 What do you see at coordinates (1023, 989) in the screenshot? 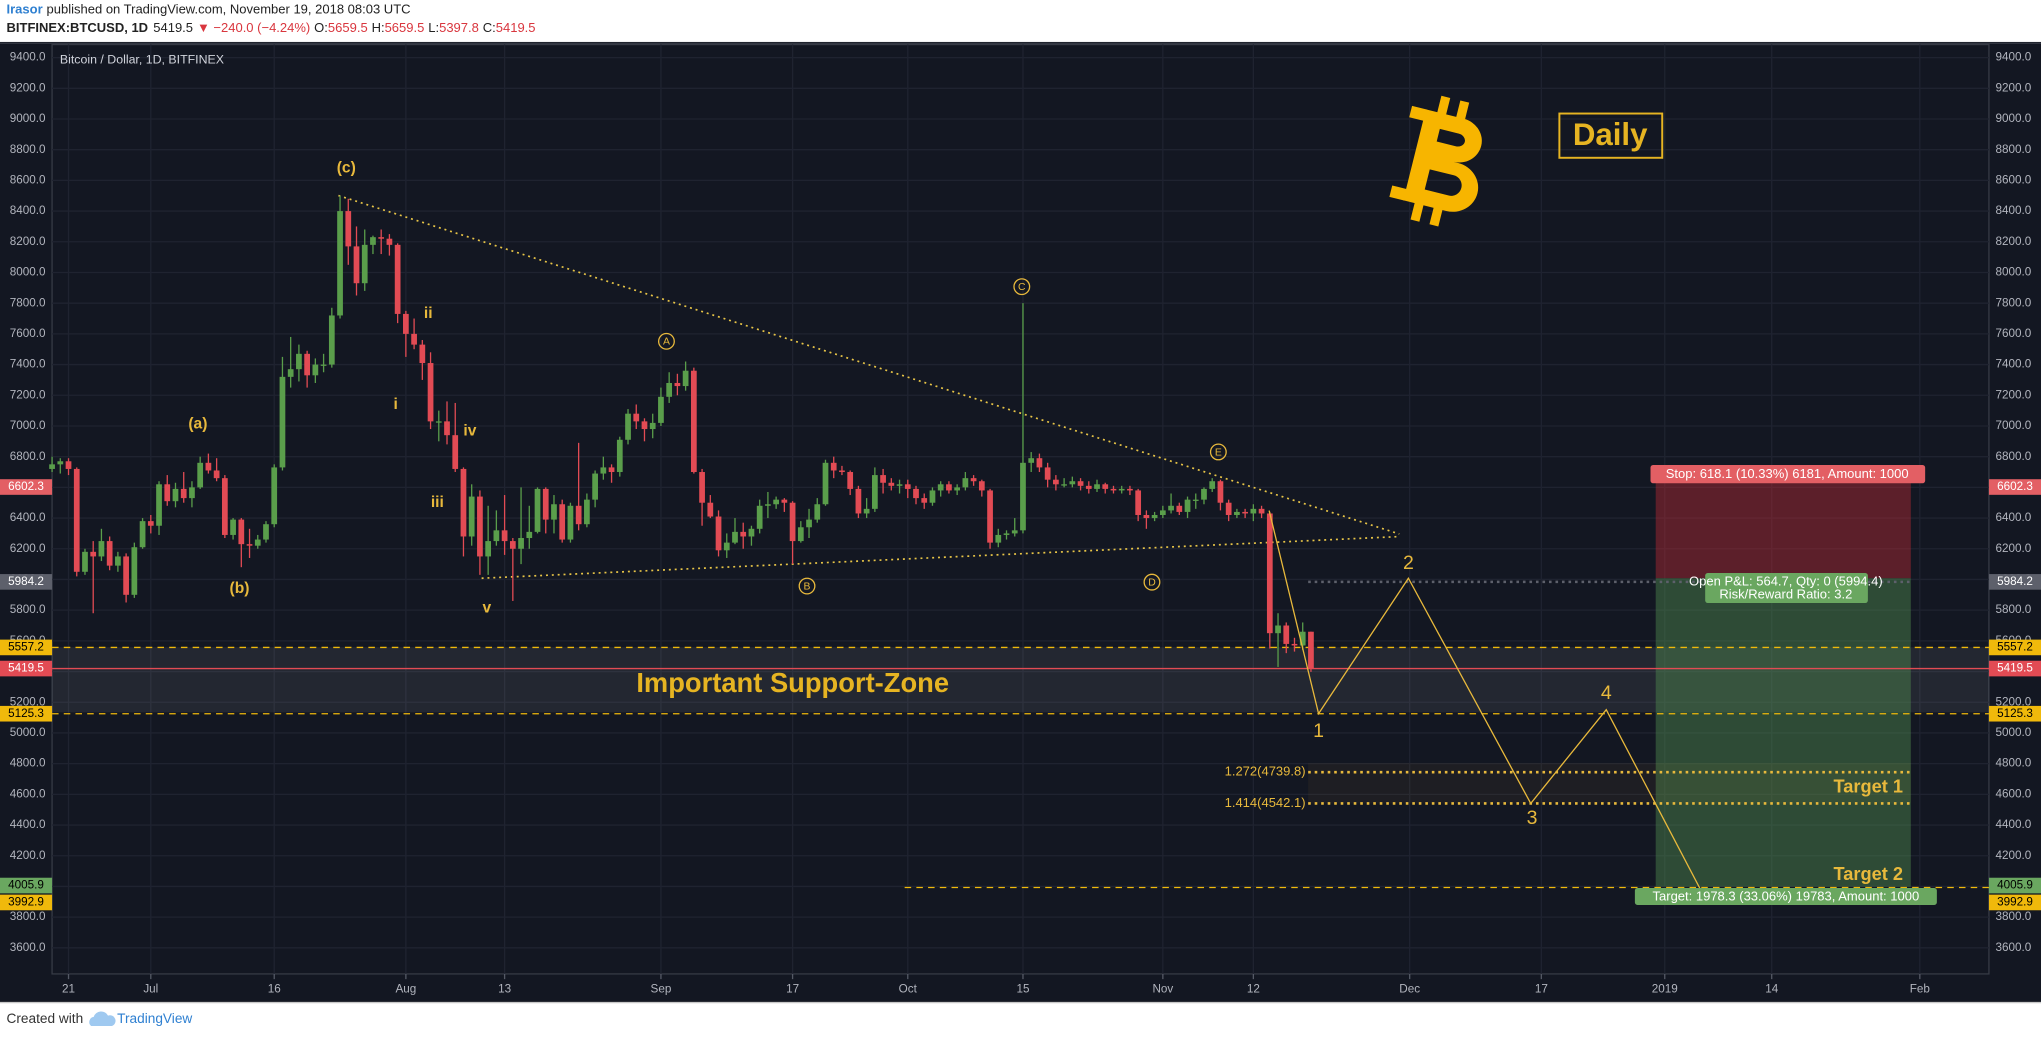
I see `x-tick-label: 15` at bounding box center [1023, 989].